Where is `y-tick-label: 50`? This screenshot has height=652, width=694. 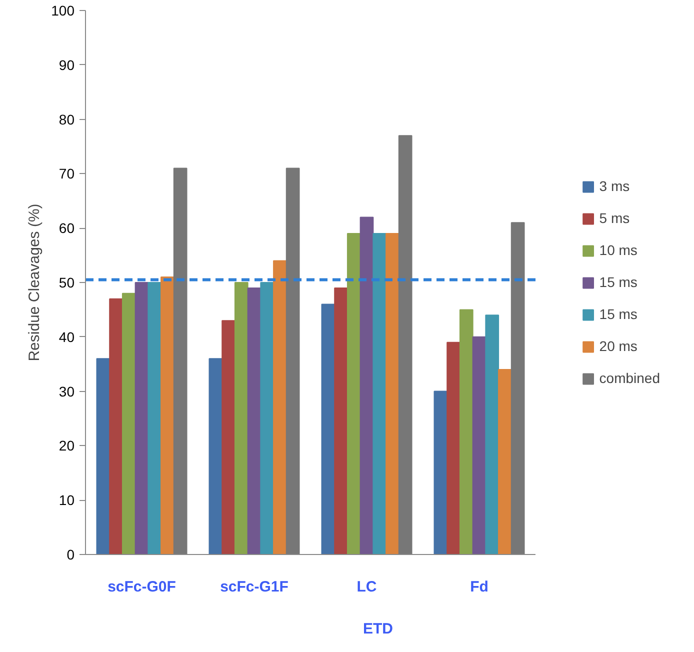 y-tick-label: 50 is located at coordinates (66, 282).